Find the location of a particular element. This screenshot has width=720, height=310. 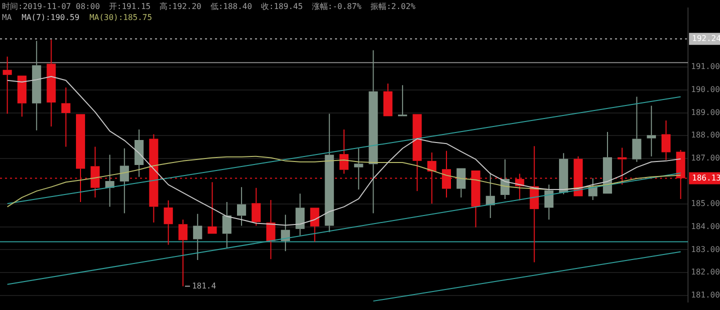

y-tick-label: 191.00 is located at coordinates (705, 67).